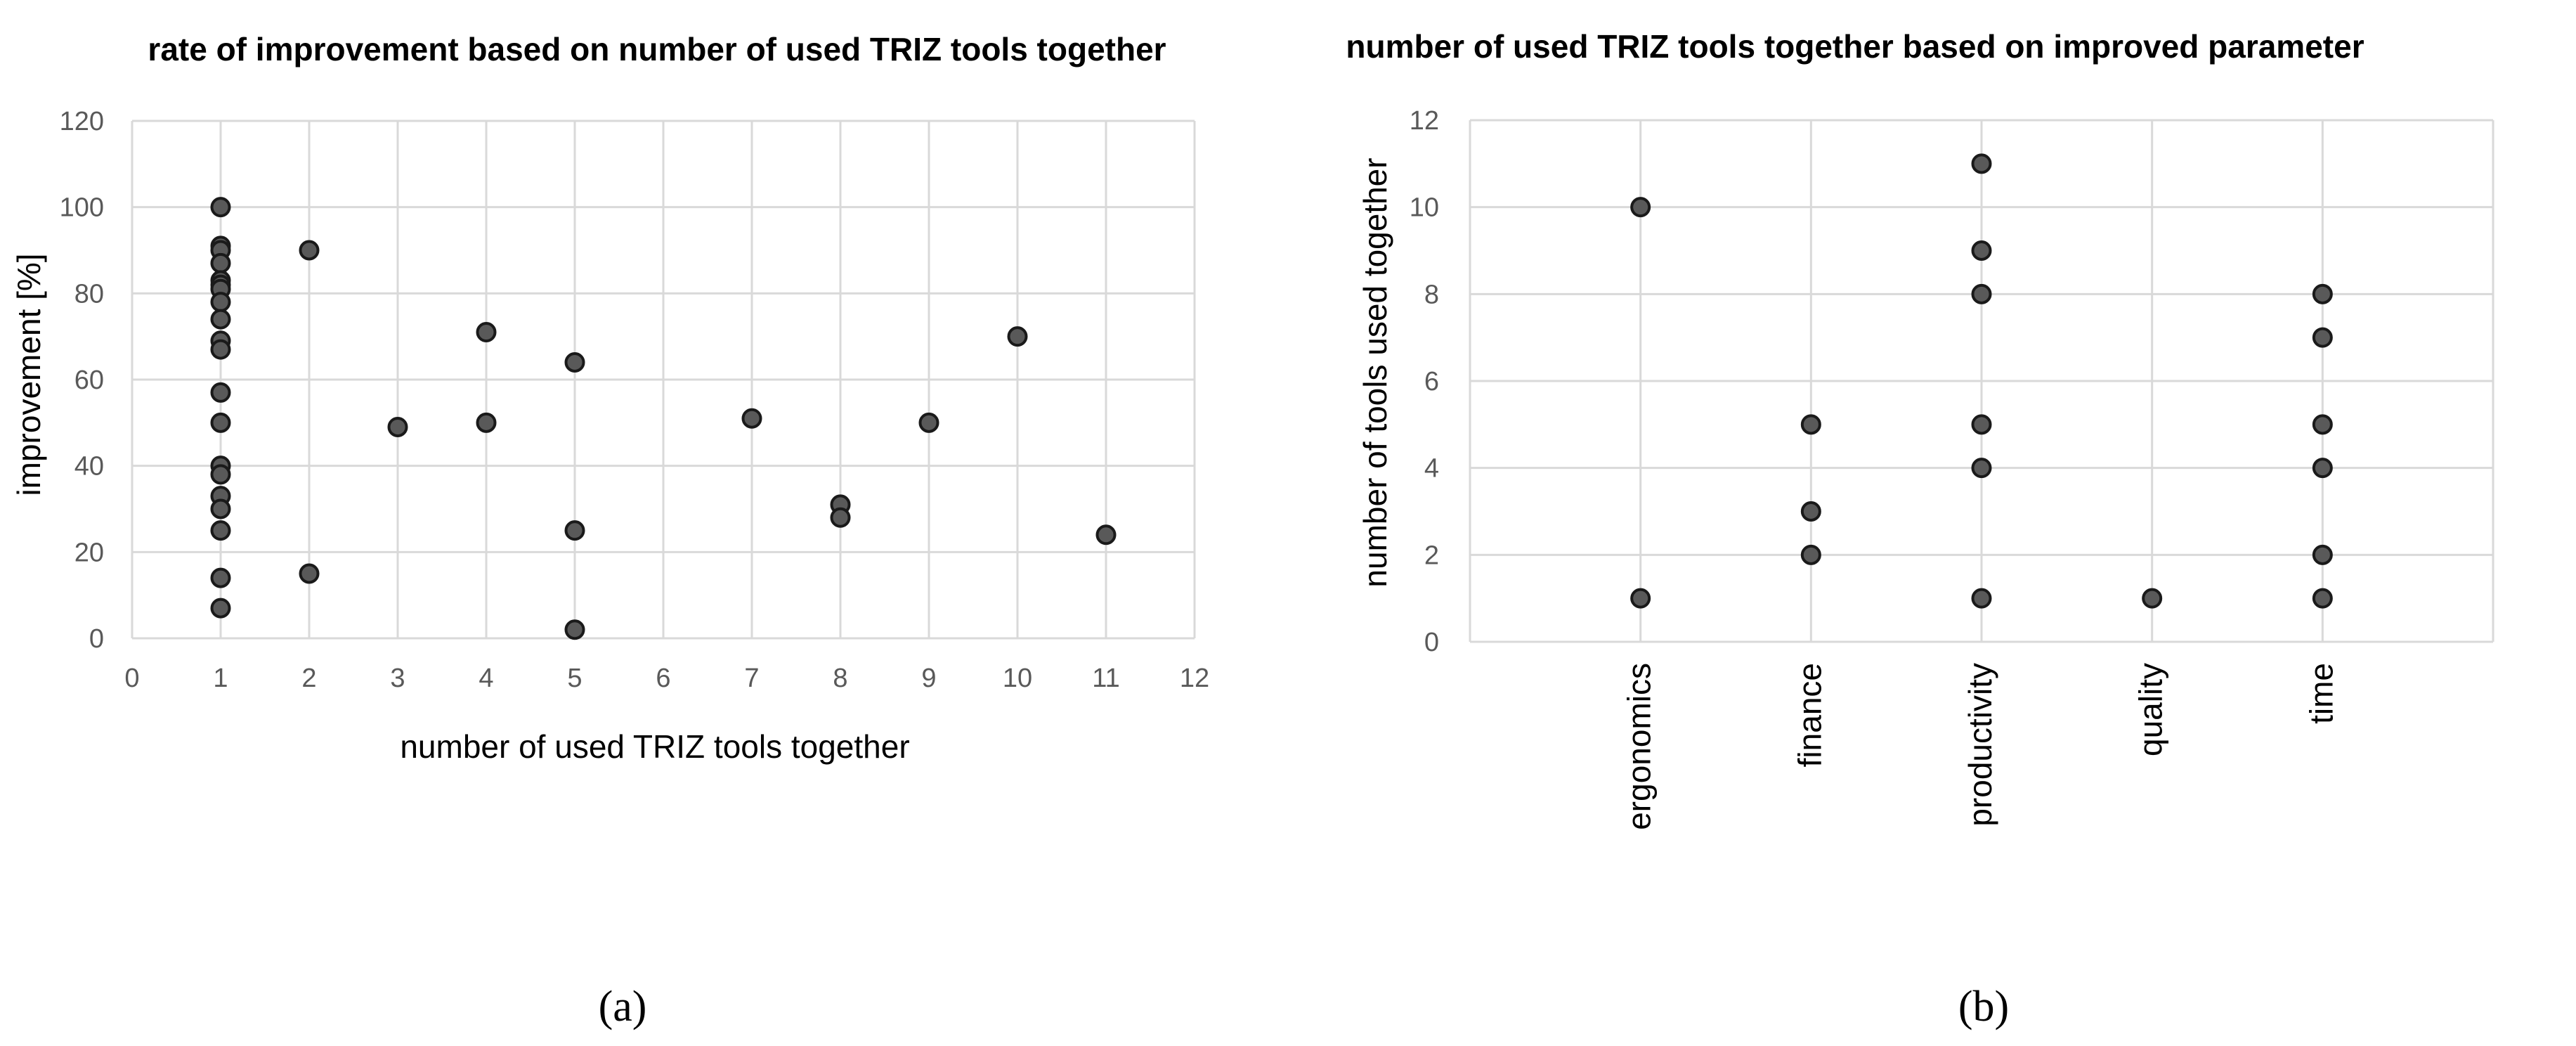  I want to click on chart-a-x-tick-labels: 0 1 2 3 4 5 6 7 8 9 10 11 12, so click(666, 678).